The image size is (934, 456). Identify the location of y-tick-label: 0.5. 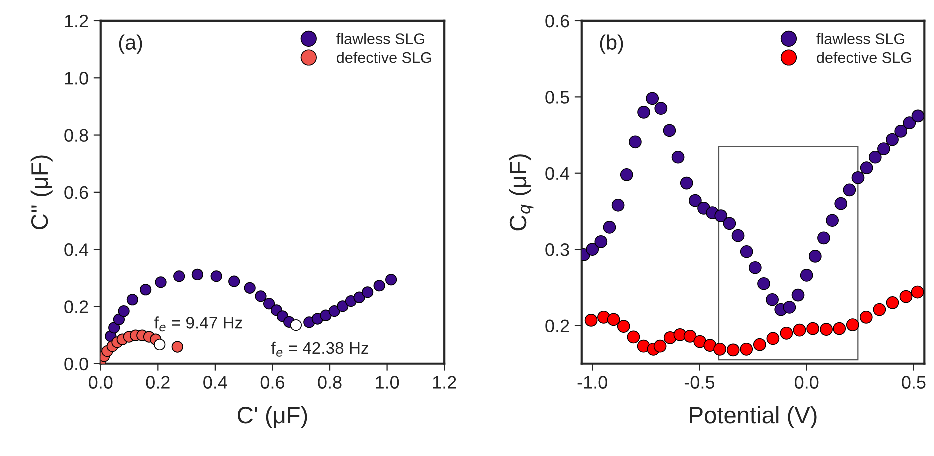
(558, 97).